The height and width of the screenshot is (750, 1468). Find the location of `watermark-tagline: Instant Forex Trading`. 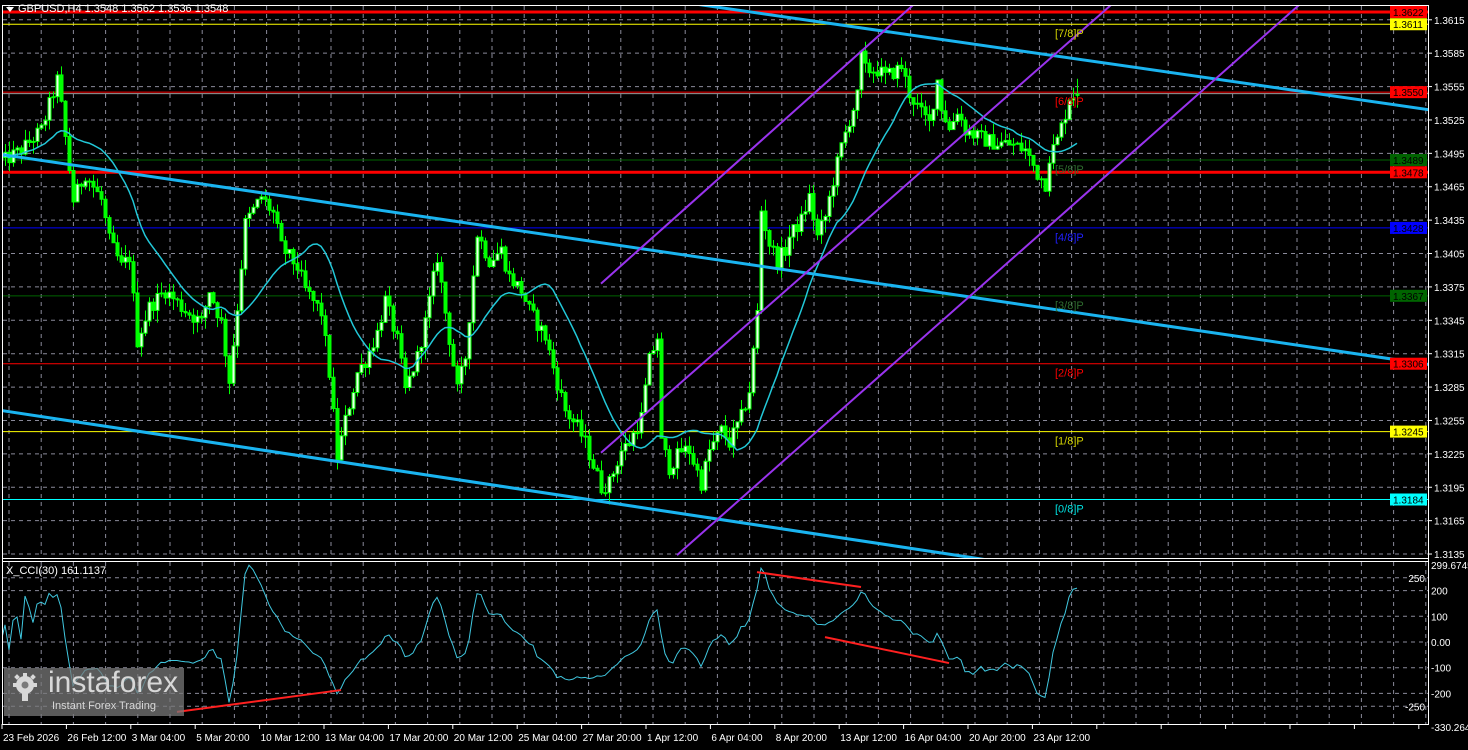

watermark-tagline: Instant Forex Trading is located at coordinates (104, 706).